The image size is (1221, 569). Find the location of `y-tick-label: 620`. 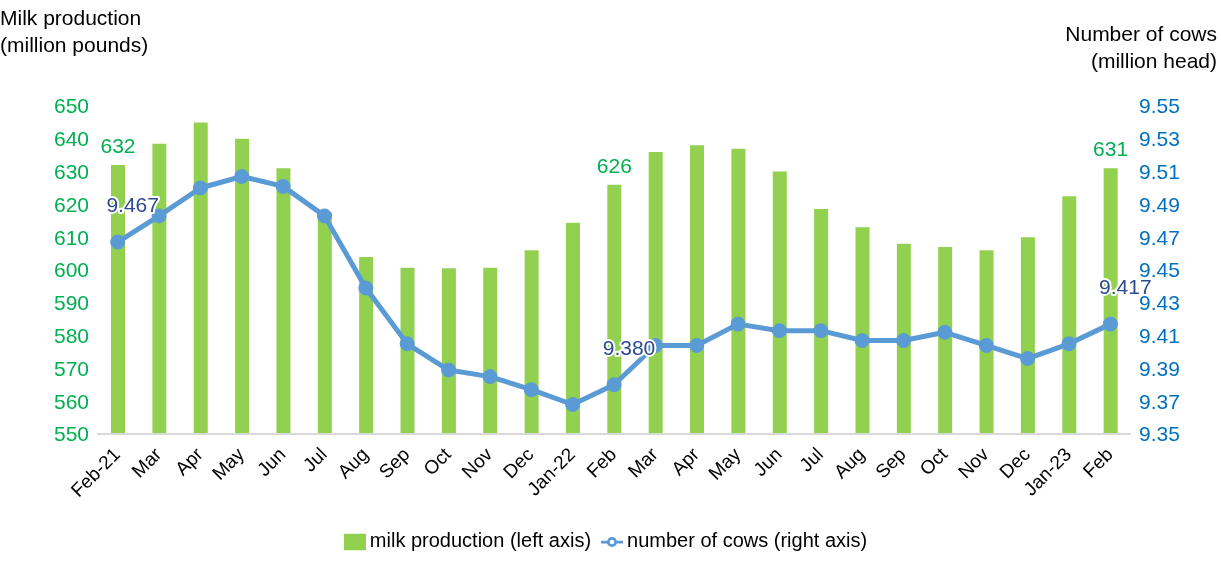

y-tick-label: 620 is located at coordinates (71, 204).